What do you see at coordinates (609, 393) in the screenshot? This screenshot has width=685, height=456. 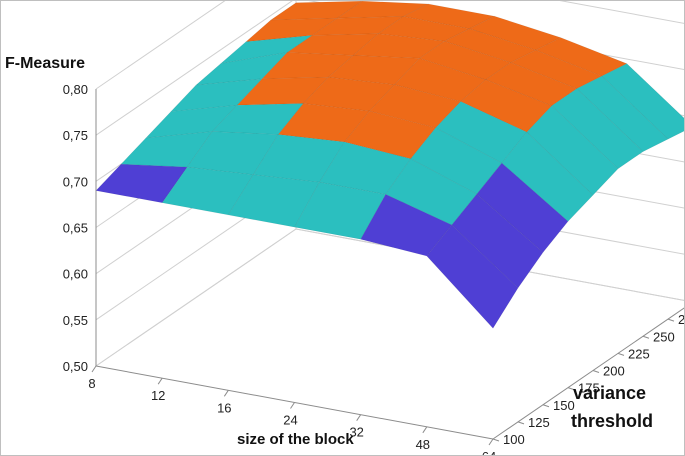 I see `y-axis-title-line1: variance` at bounding box center [609, 393].